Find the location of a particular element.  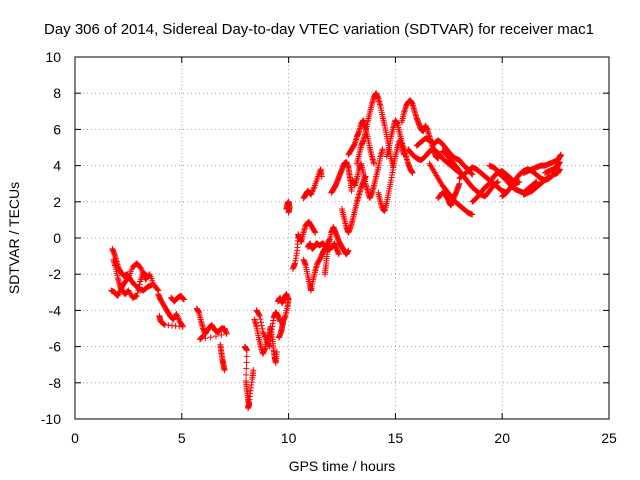

y-tick-label: -8 is located at coordinates (55, 383).